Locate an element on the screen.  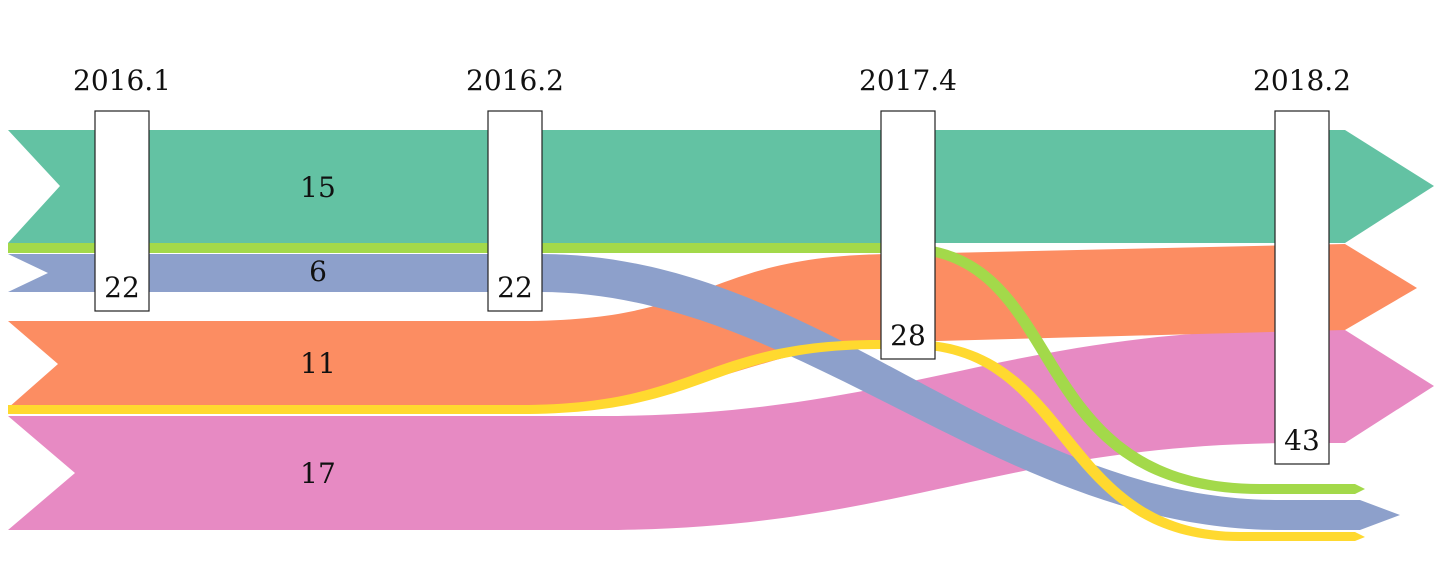
stage-label-2017-4: 2017.4 is located at coordinates (908, 80).